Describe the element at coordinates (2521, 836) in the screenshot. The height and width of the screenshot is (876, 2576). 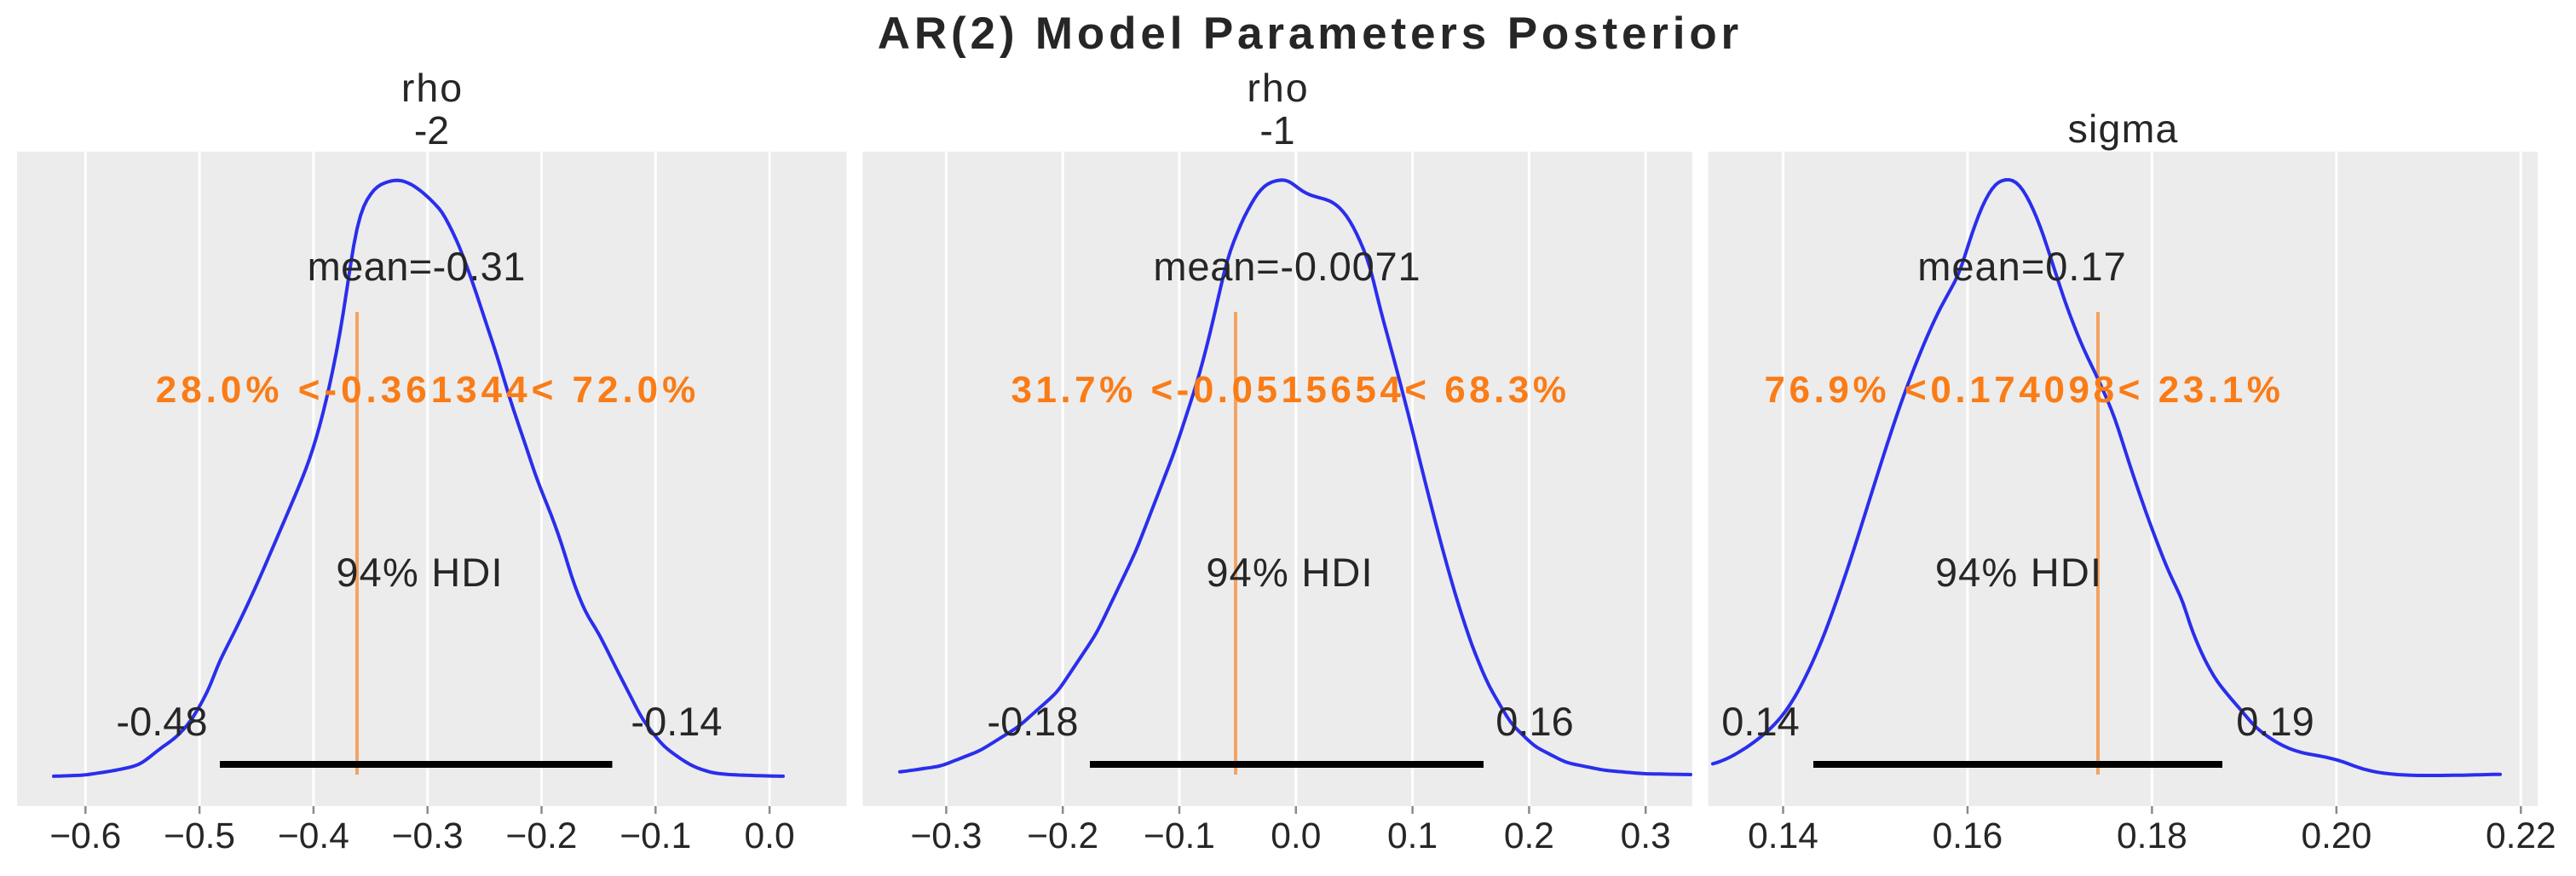
I see `svg-text: 0.22` at that location.